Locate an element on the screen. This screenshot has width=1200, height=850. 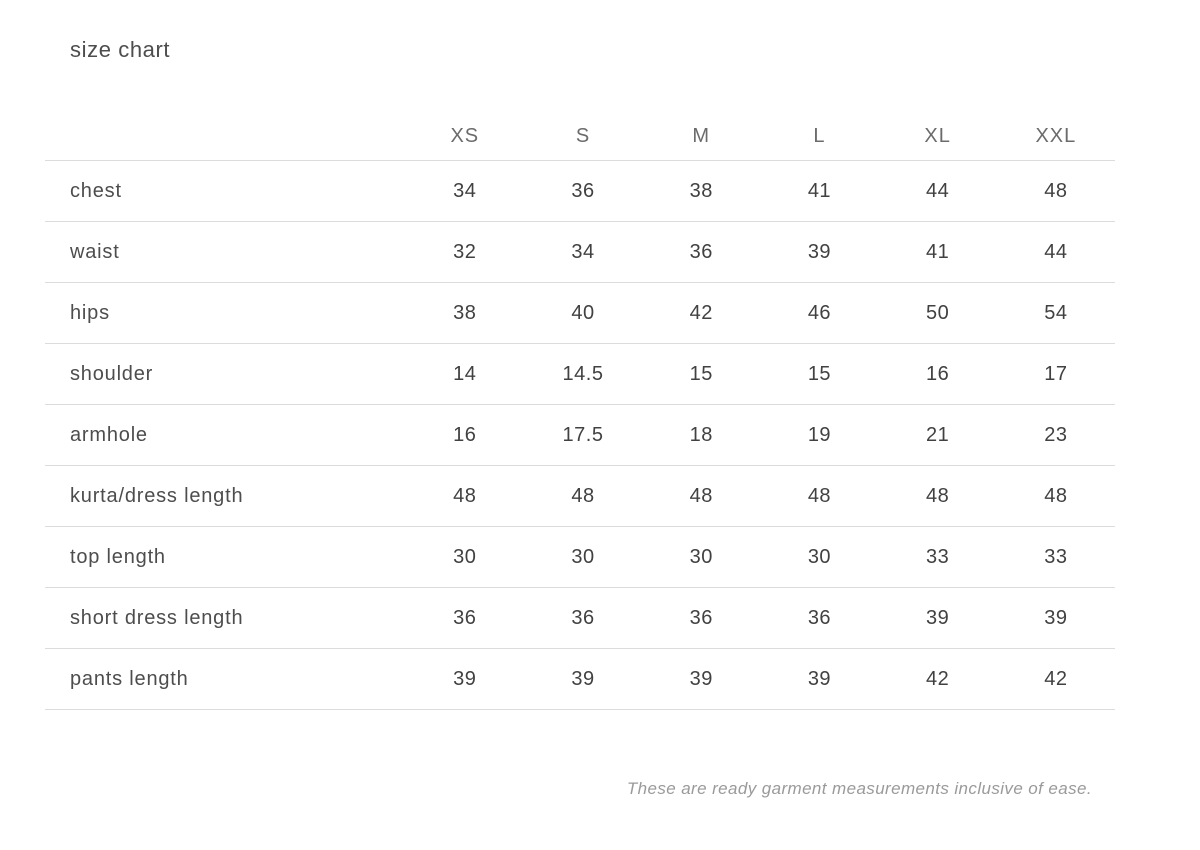
row-label: armhole is located at coordinates (225, 435).